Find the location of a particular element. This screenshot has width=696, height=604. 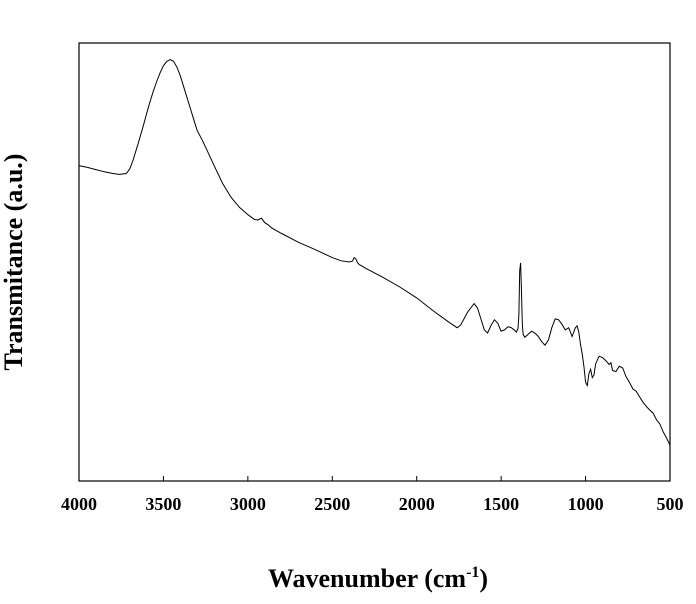

x-tick-label: 500 is located at coordinates (670, 504).